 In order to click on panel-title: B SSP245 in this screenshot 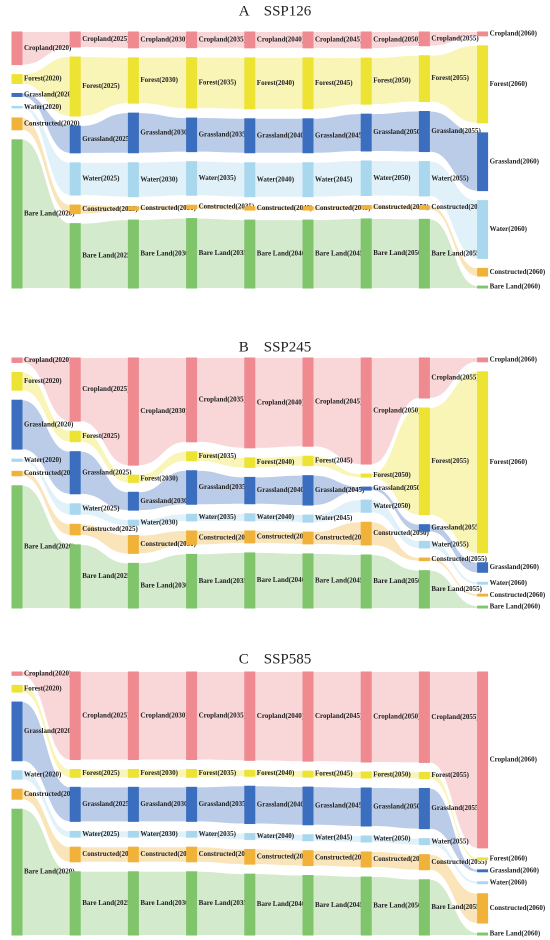, I will do `click(275, 347)`.